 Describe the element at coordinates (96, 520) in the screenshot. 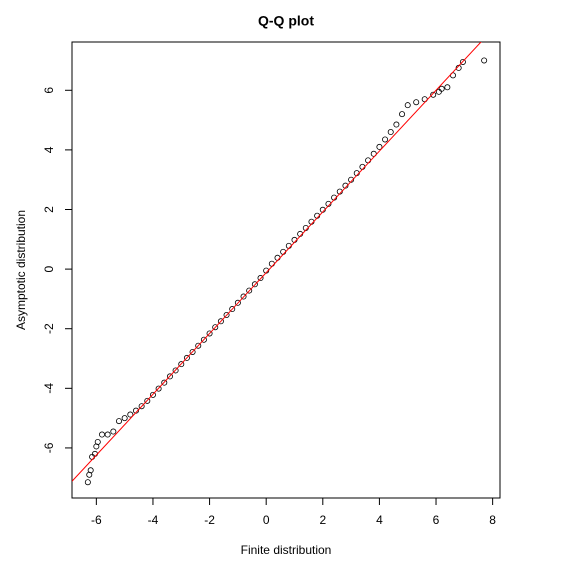

I see `x-tick-label: -6` at that location.